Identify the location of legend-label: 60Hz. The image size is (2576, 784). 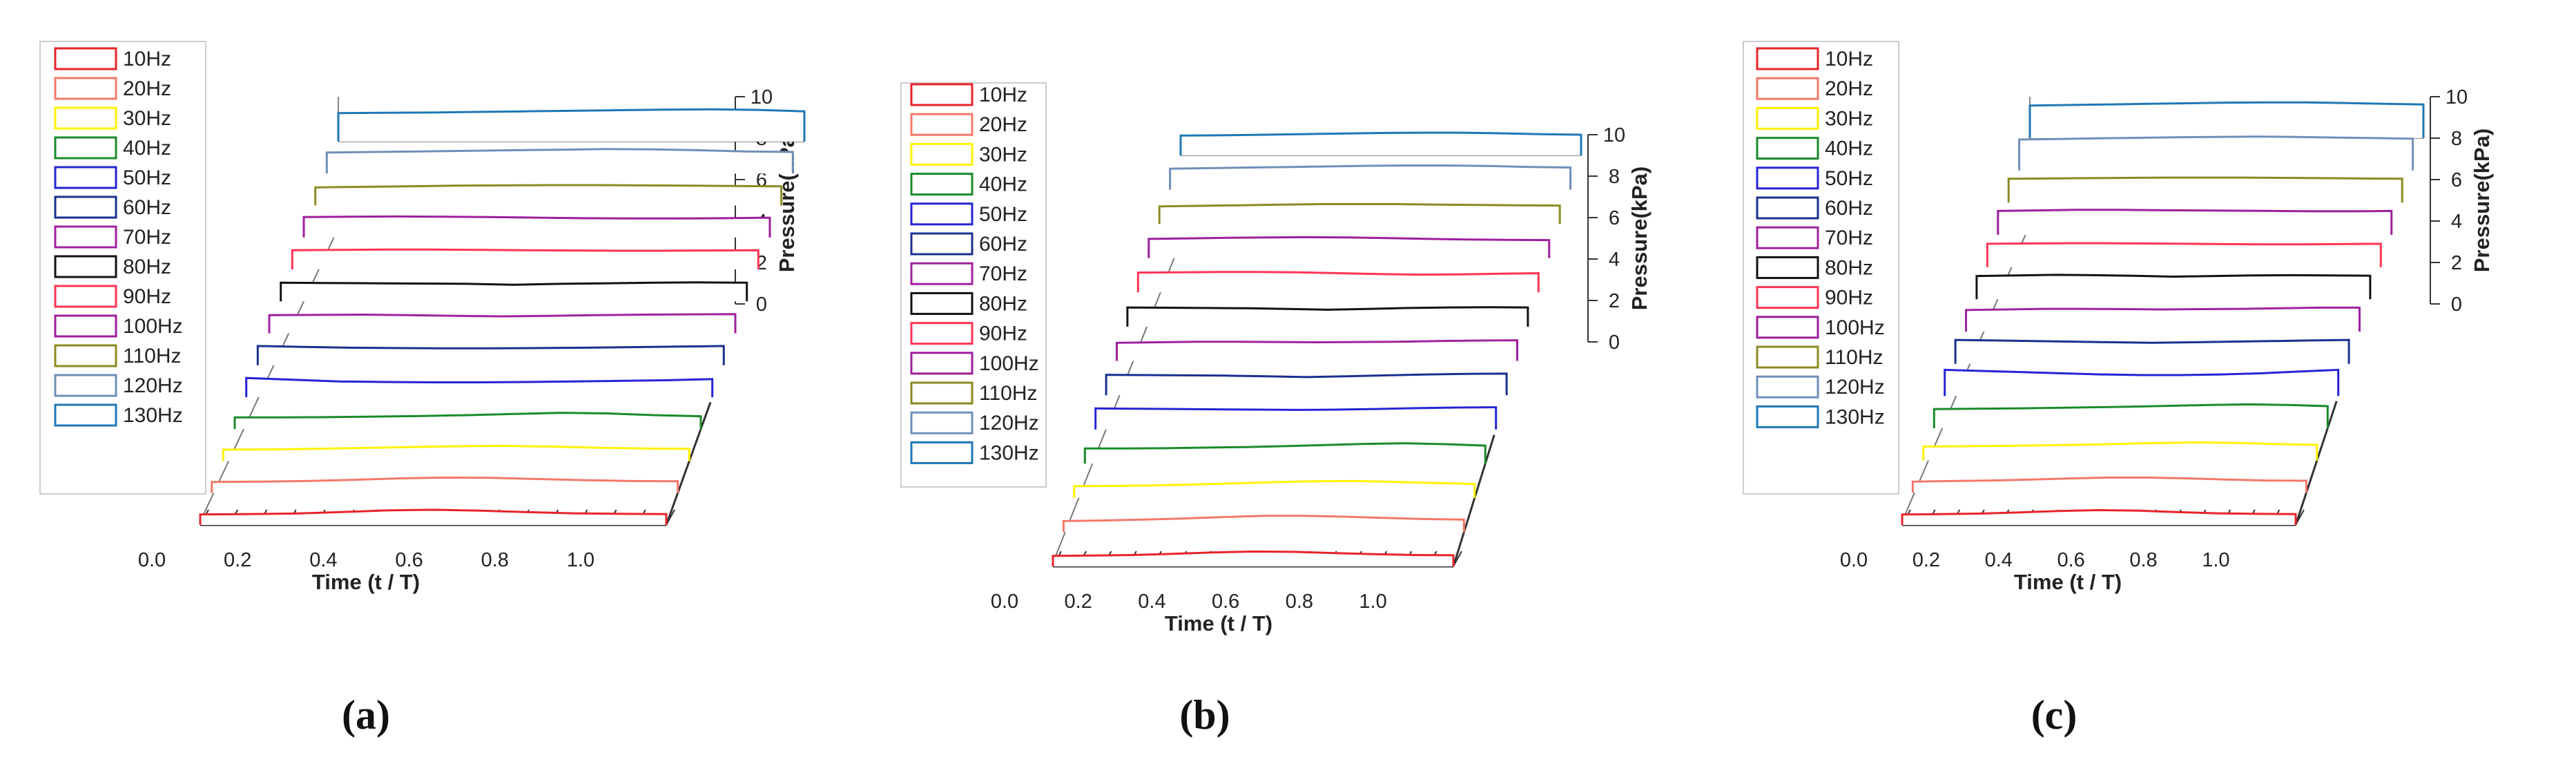
(147, 207).